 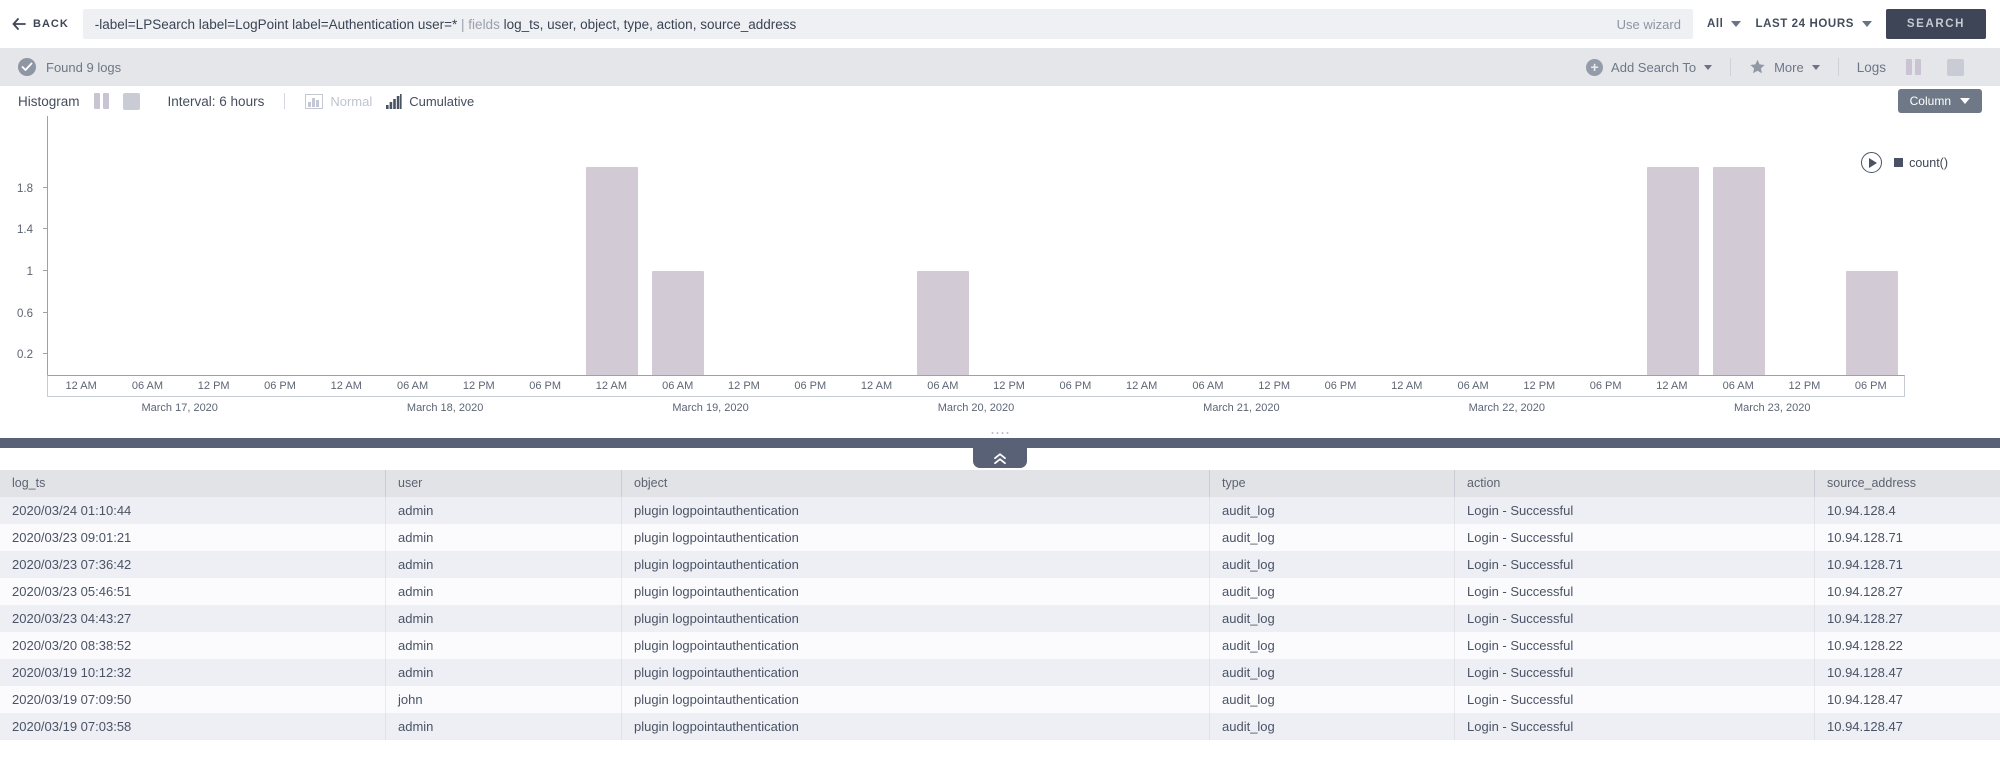 I want to click on column-header-action: action, so click(x=1635, y=483).